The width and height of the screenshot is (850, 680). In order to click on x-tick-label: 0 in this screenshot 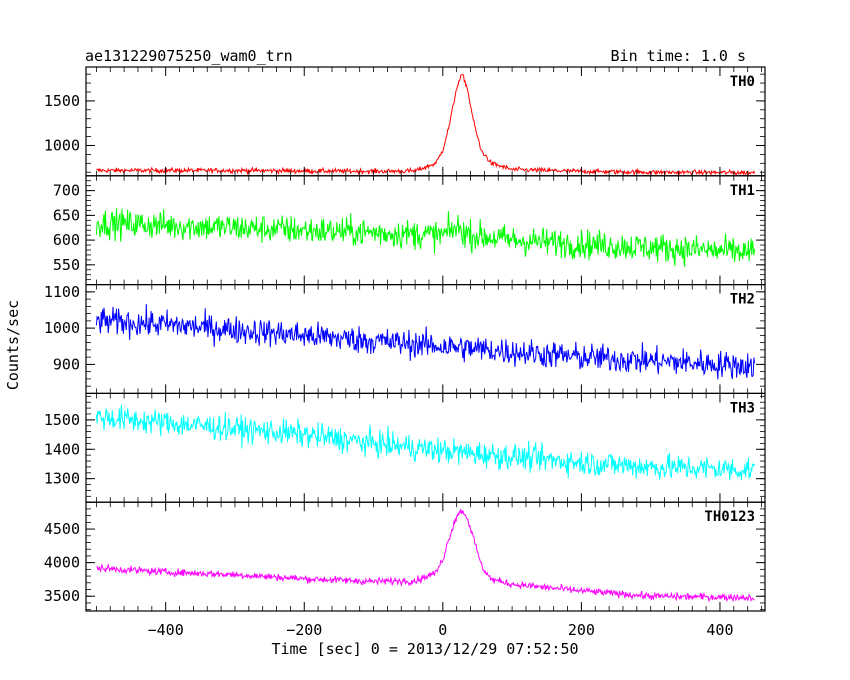, I will do `click(442, 630)`.